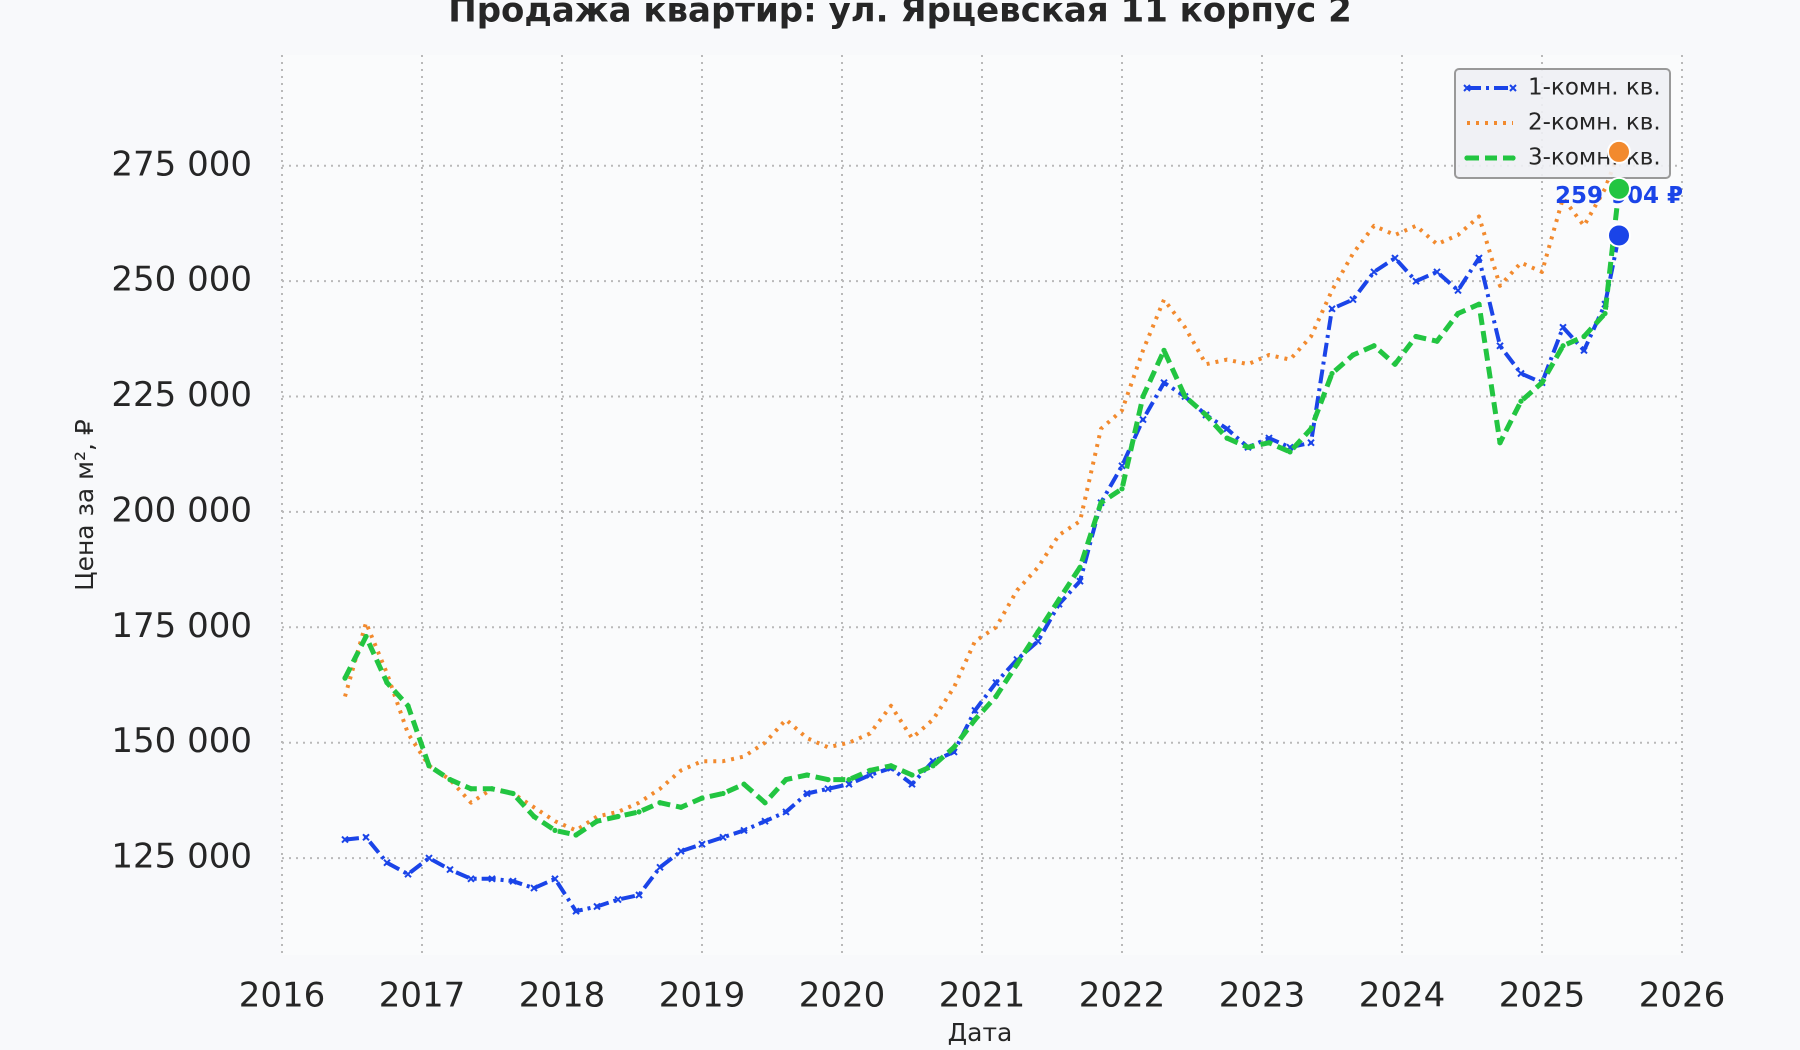 The height and width of the screenshot is (1050, 1800). What do you see at coordinates (1594, 158) in the screenshot?
I see `legend-label: 3-комн. кв.` at bounding box center [1594, 158].